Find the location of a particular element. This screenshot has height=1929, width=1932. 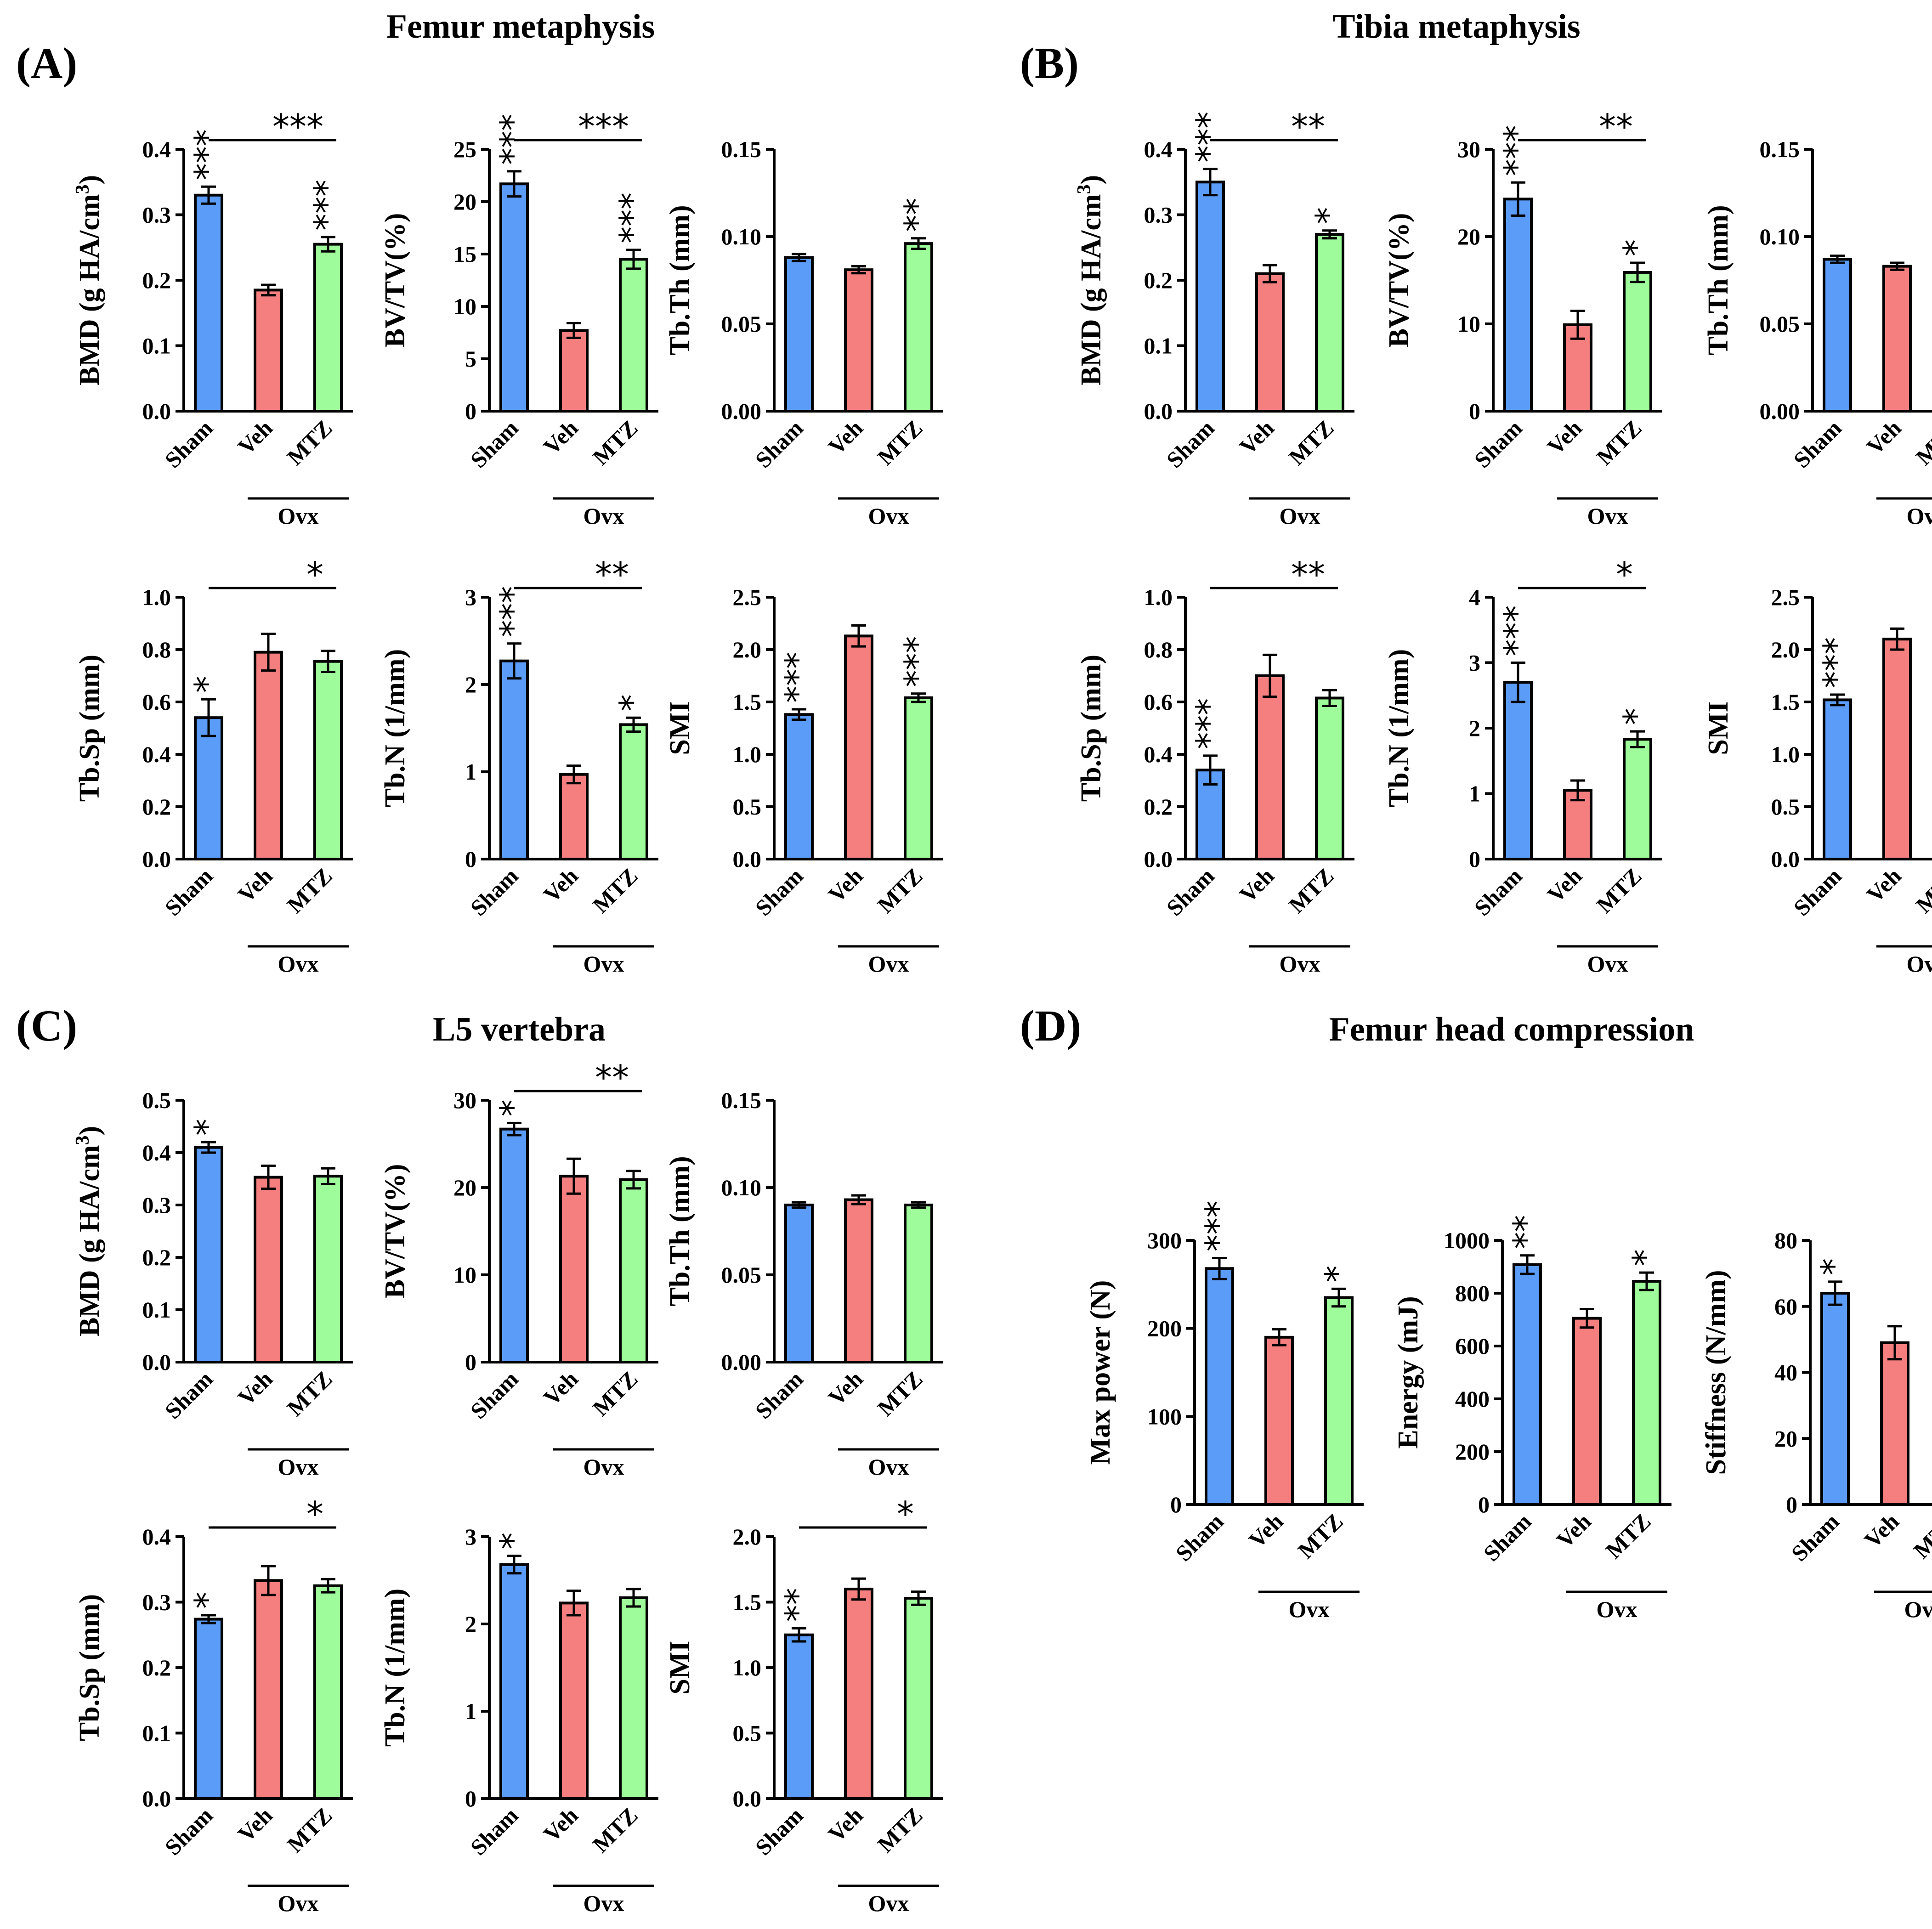

panel-label-b: (B) is located at coordinates (1049, 63).